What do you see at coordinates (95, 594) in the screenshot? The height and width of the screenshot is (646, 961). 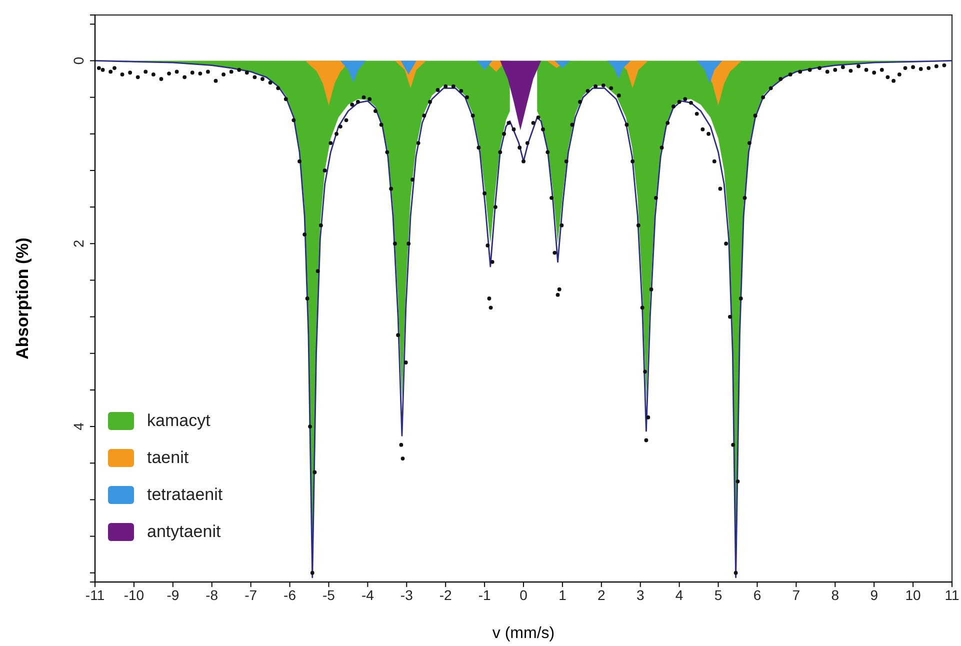 I see `x-tick-label: -11` at bounding box center [95, 594].